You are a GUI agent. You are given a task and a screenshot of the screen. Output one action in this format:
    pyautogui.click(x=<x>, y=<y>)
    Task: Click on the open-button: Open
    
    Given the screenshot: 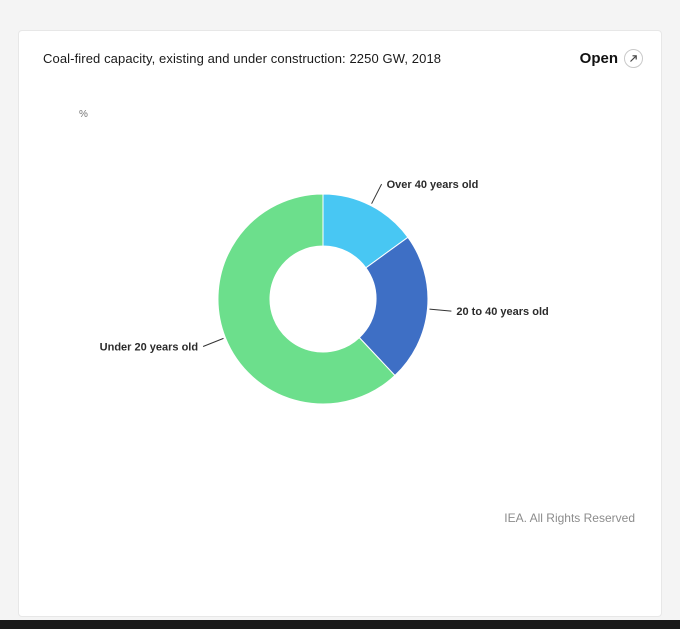 What is the action you would take?
    pyautogui.click(x=611, y=58)
    